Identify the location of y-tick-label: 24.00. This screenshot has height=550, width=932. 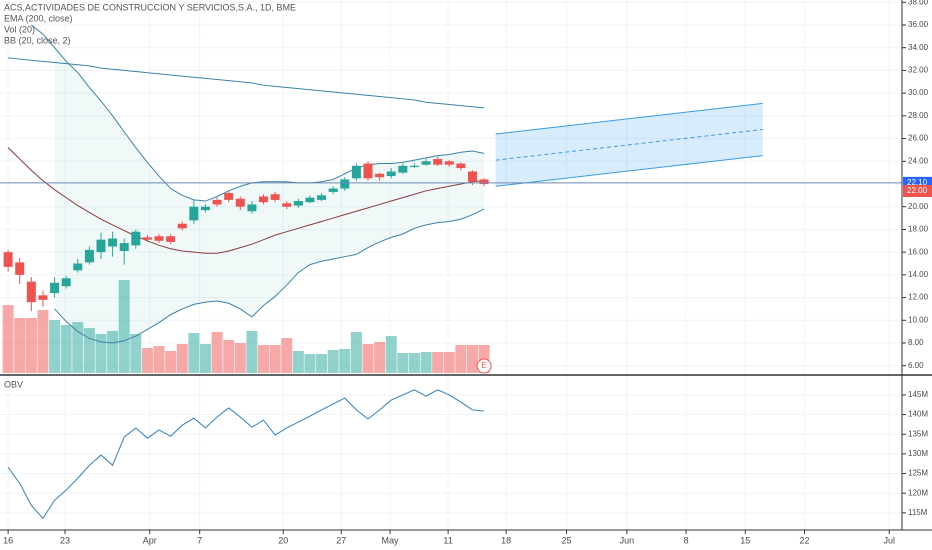
(918, 160).